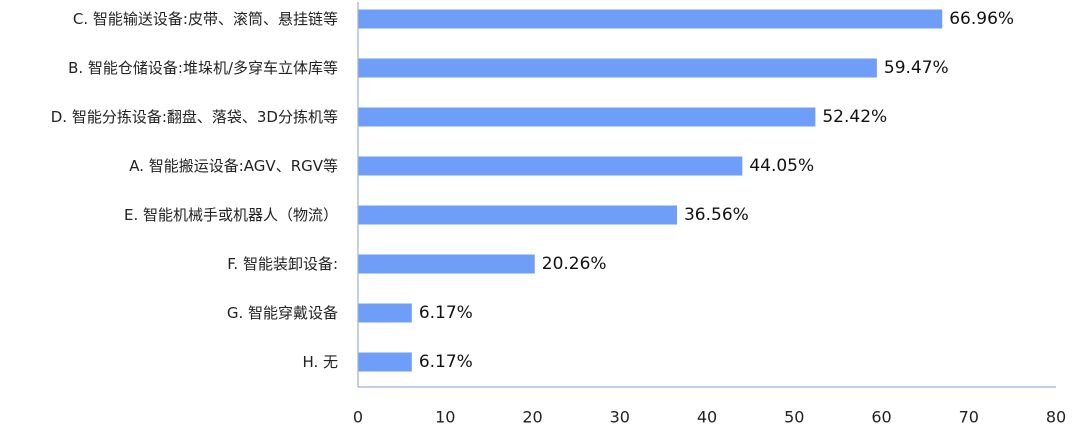 The width and height of the screenshot is (1080, 434). What do you see at coordinates (233, 166) in the screenshot?
I see `category-label-3: A. 智能搬运设备:AGV、RGV等` at bounding box center [233, 166].